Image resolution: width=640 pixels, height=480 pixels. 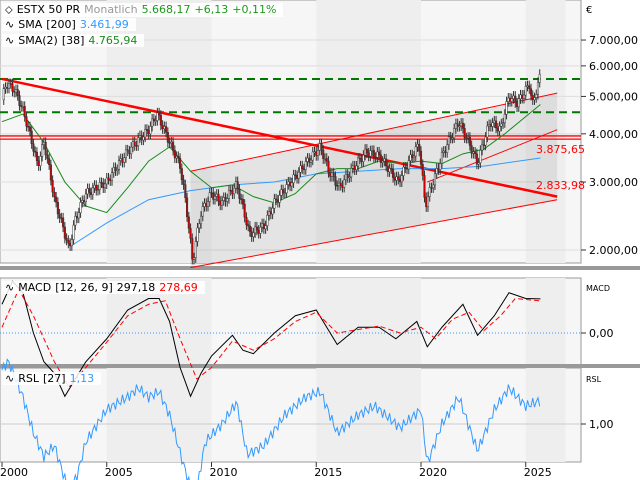 I want to click on change: +6,13, so click(x=211, y=9).